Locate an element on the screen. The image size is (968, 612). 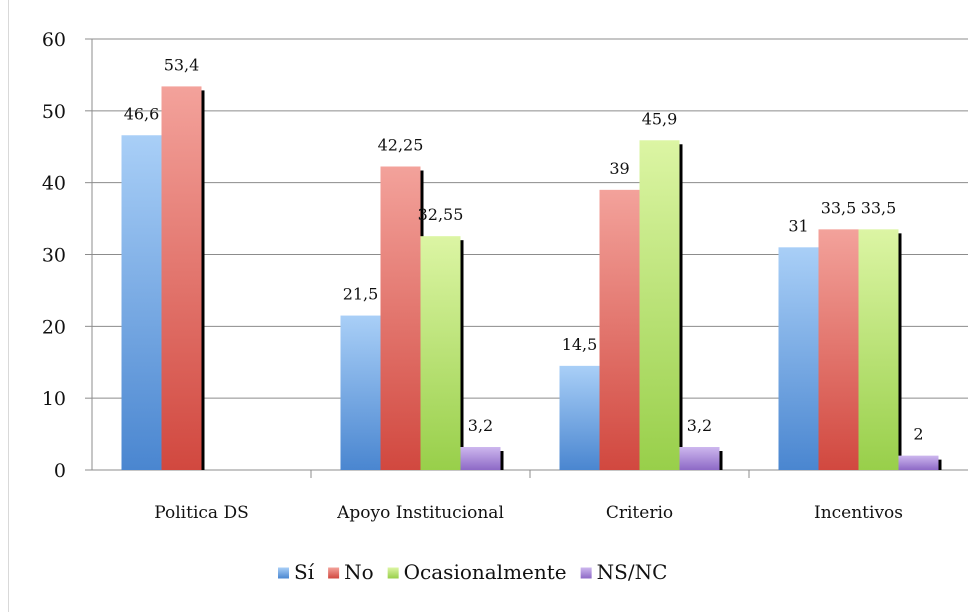
category-label: Politica DS is located at coordinates (201, 513).